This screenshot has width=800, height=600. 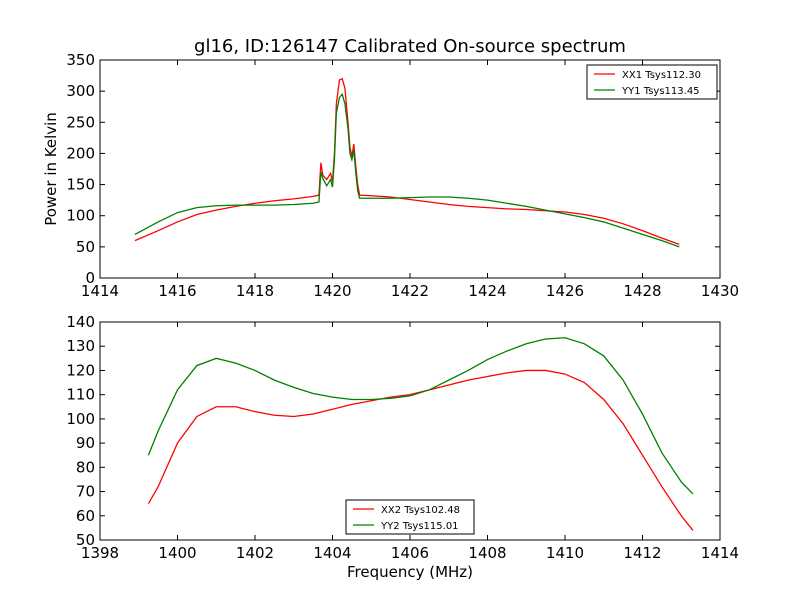 What do you see at coordinates (642, 291) in the screenshot?
I see `x-tick-label: 1428` at bounding box center [642, 291].